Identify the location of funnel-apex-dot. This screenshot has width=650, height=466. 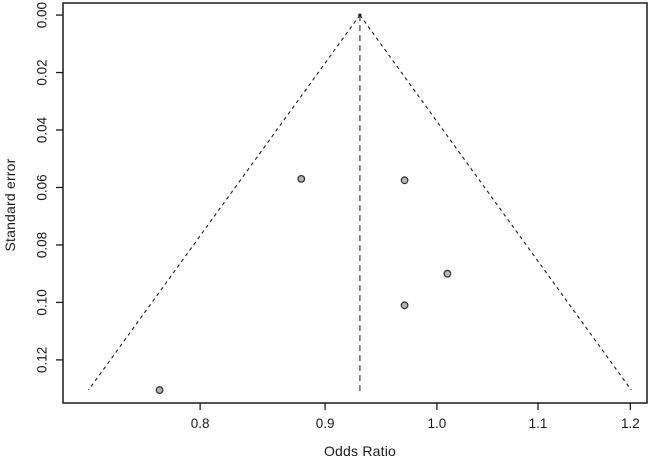
(360, 15).